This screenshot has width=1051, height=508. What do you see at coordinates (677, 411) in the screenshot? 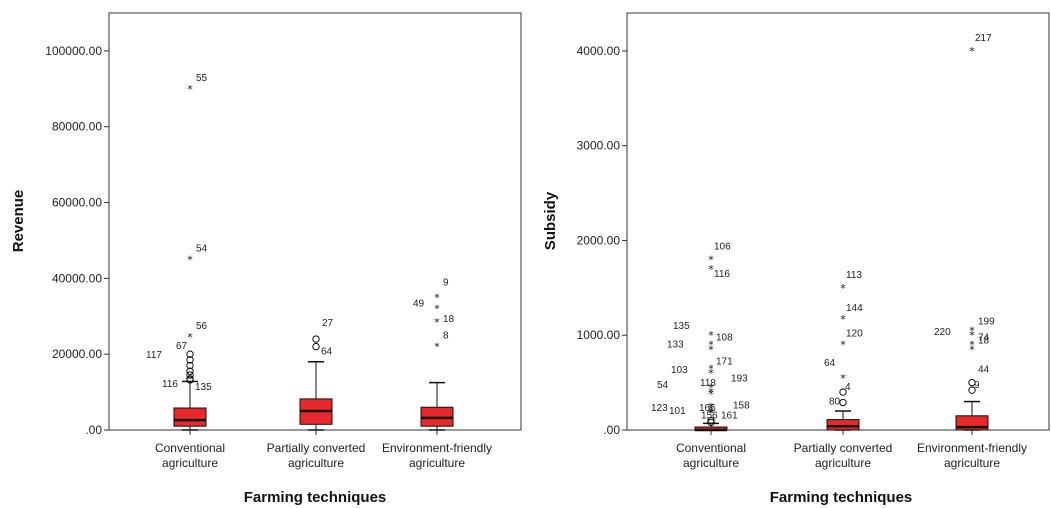
I see `outlier-label: 101` at bounding box center [677, 411].